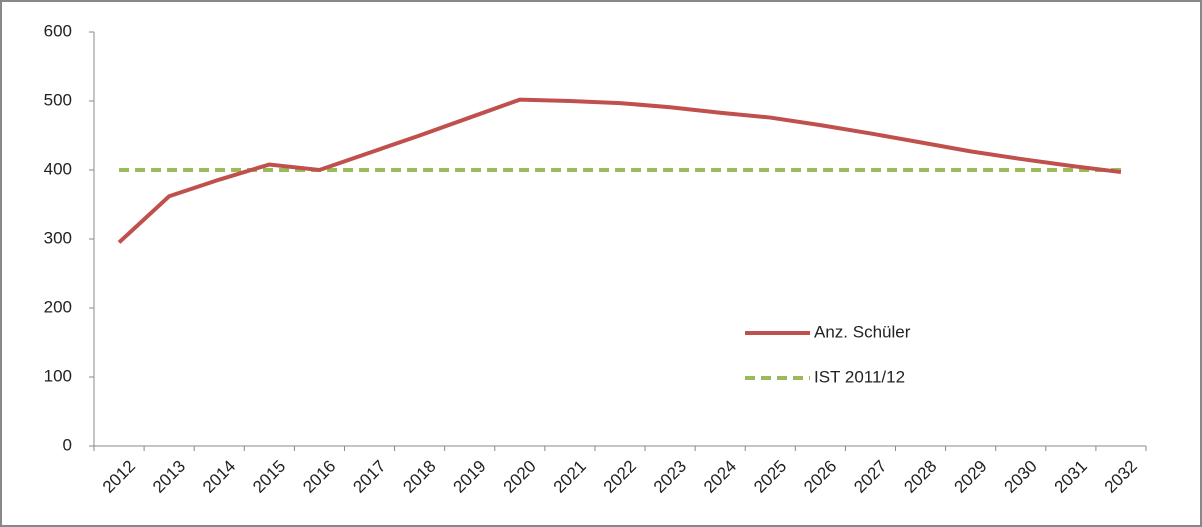 This screenshot has height=527, width=1202. I want to click on y-tick-label: 300, so click(58, 237).